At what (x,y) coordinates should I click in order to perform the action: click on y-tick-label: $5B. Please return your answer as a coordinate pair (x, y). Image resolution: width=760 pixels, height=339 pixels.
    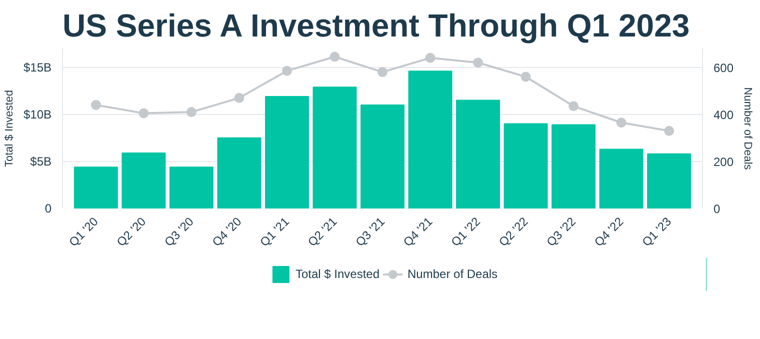
    Looking at the image, I should click on (41, 161).